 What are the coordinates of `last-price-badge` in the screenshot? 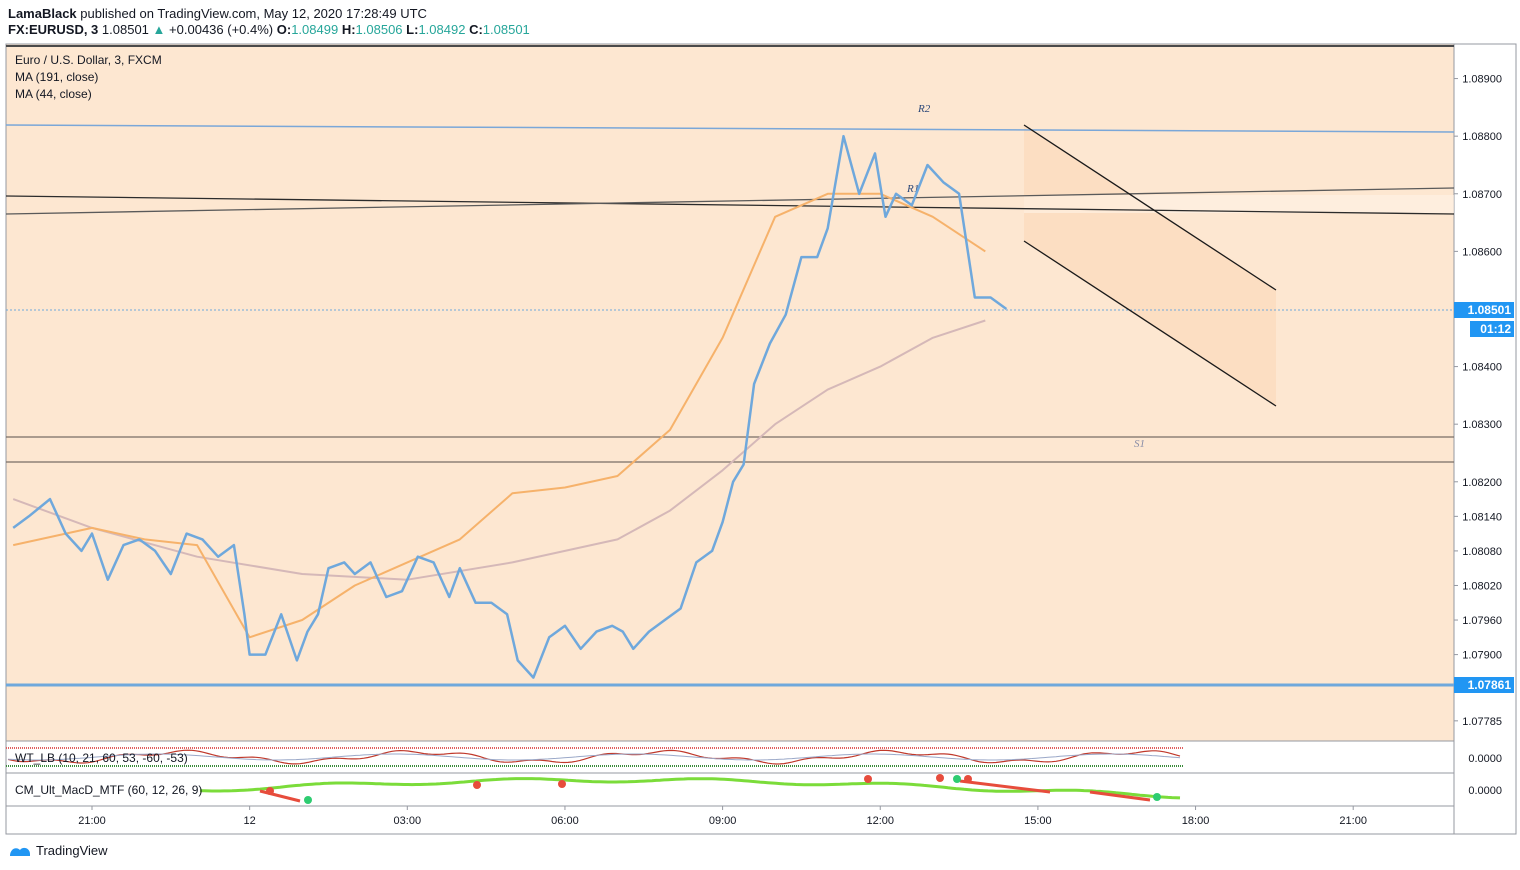 It's located at (1484, 310).